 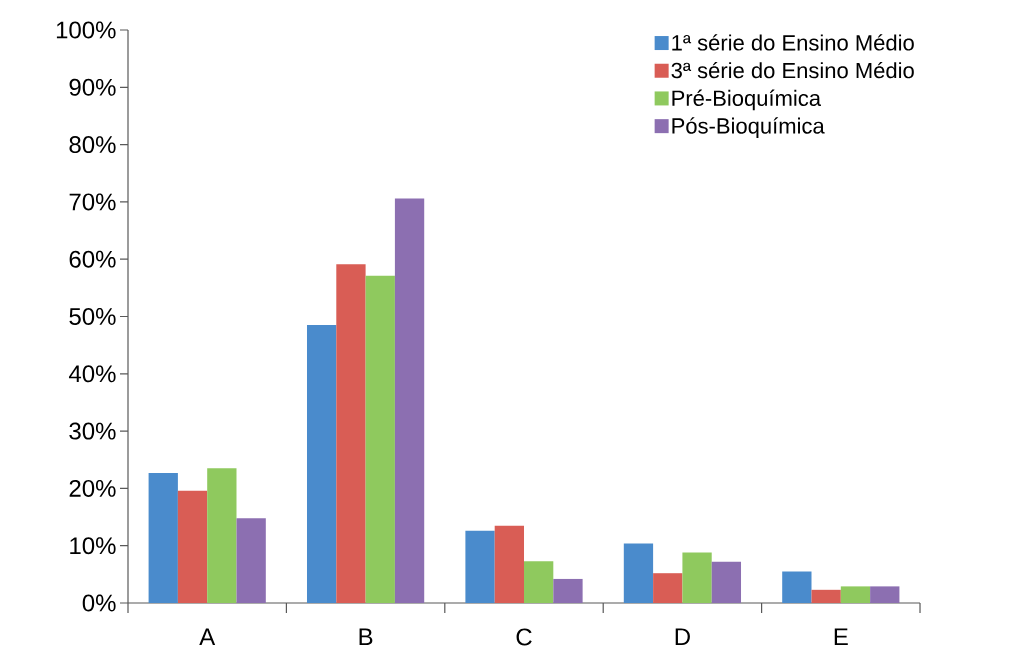 I want to click on y-tick-label: 70%, so click(x=92, y=202).